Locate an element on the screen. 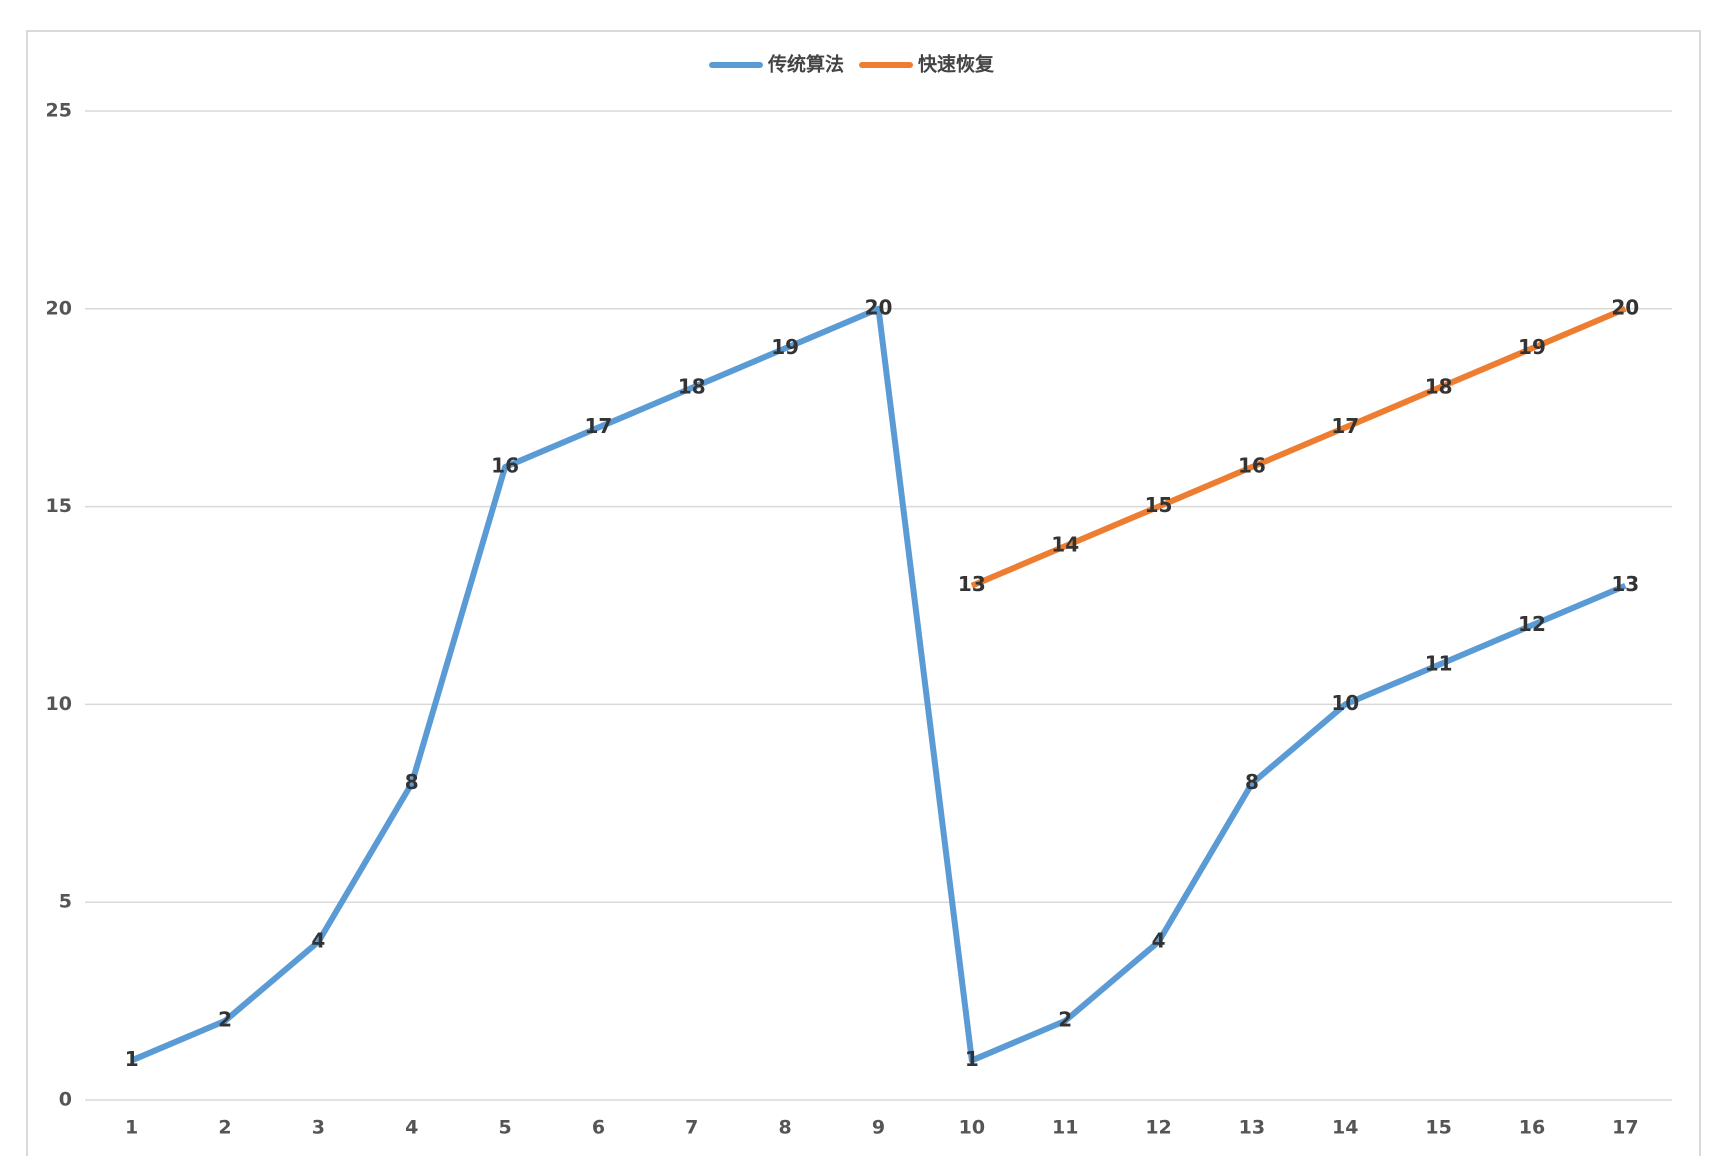  x-tick-label: 5 is located at coordinates (504, 1128).